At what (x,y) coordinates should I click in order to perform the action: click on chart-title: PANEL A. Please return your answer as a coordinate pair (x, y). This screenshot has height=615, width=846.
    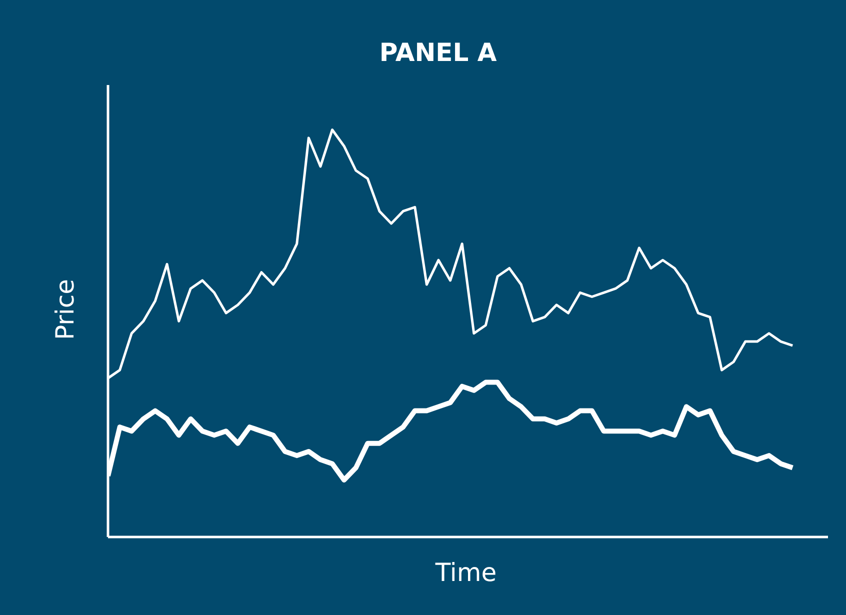
    Looking at the image, I should click on (438, 52).